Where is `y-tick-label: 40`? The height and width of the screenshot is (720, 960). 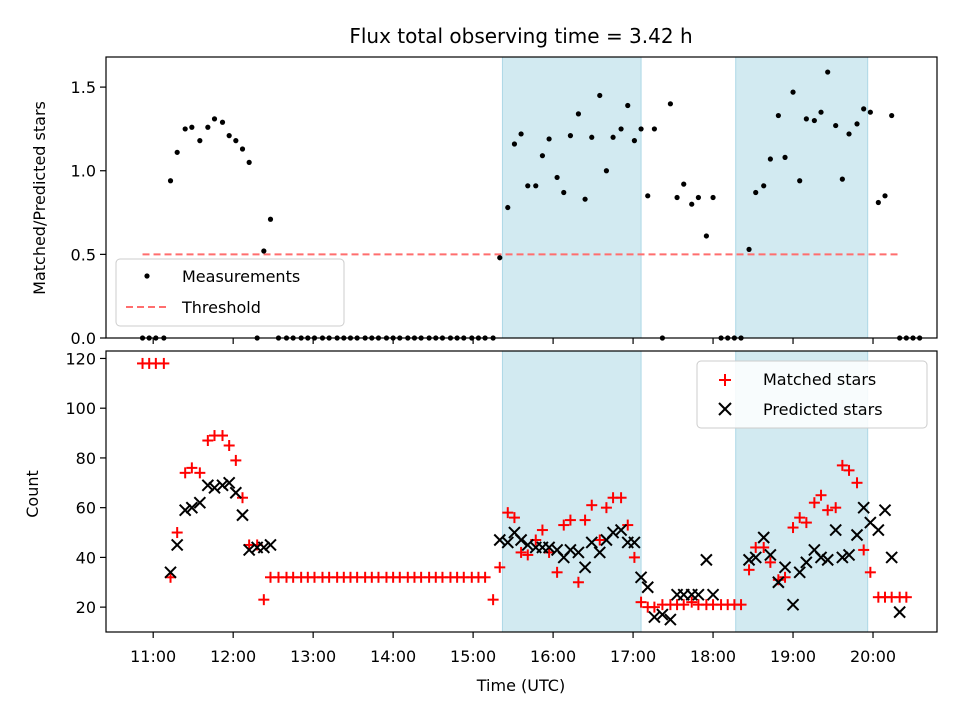 y-tick-label: 40 is located at coordinates (86, 557).